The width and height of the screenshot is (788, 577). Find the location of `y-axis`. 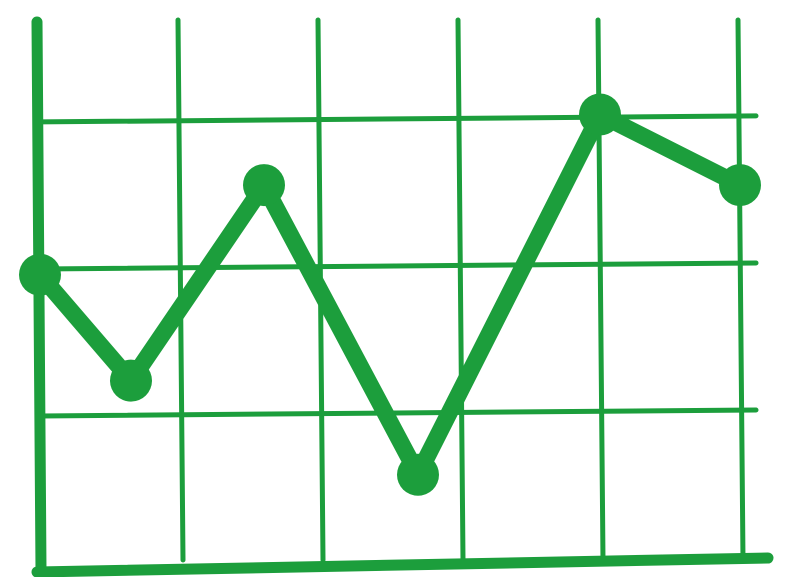

y-axis is located at coordinates (39, 296).